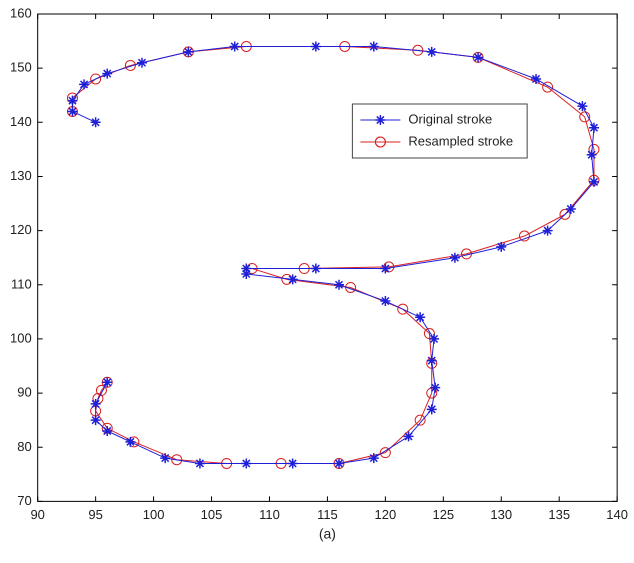 The height and width of the screenshot is (563, 634). What do you see at coordinates (450, 119) in the screenshot?
I see `legend-label: Original stroke` at bounding box center [450, 119].